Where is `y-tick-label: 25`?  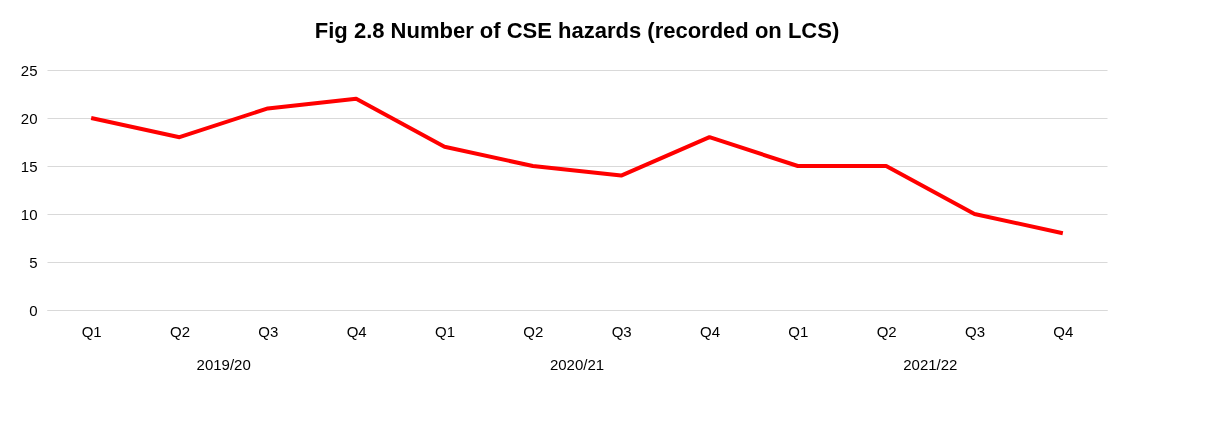 y-tick-label: 25 is located at coordinates (29, 70).